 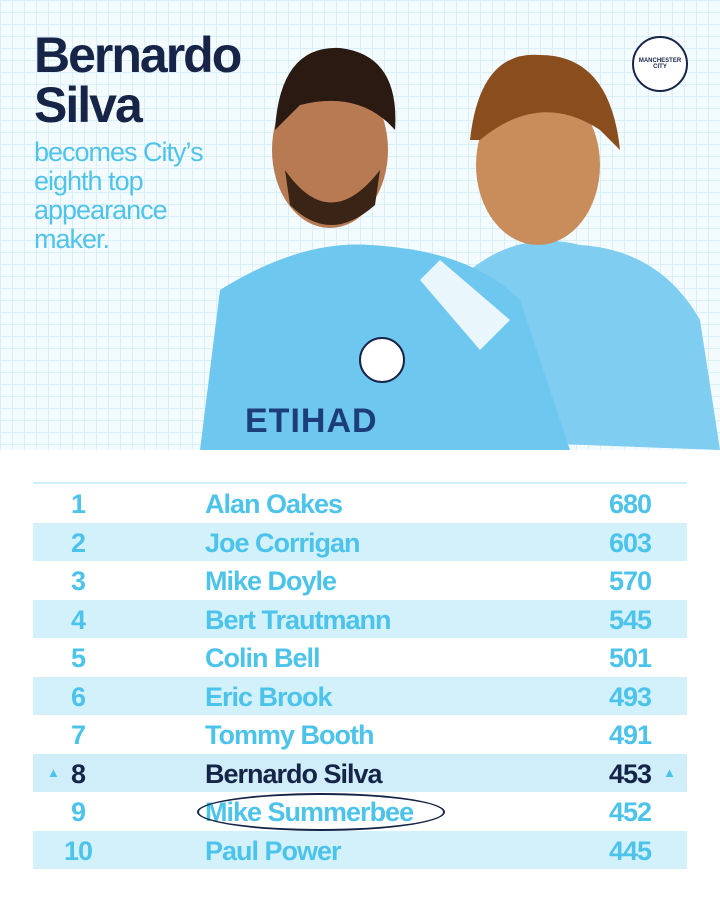 I want to click on player-name: Tommy Booth, so click(x=289, y=735).